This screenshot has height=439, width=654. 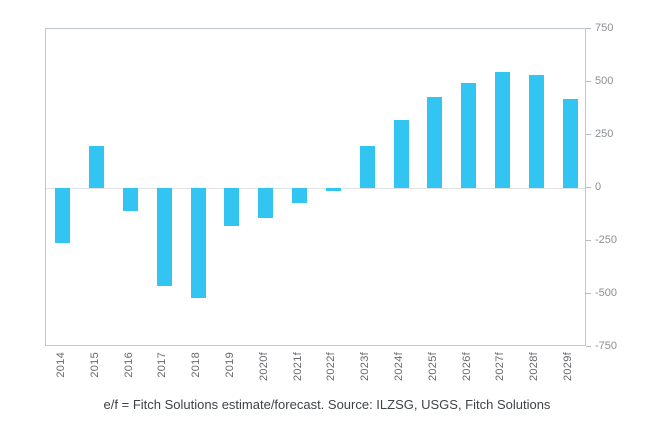 What do you see at coordinates (500, 367) in the screenshot?
I see `x-tick-label: 2027f` at bounding box center [500, 367].